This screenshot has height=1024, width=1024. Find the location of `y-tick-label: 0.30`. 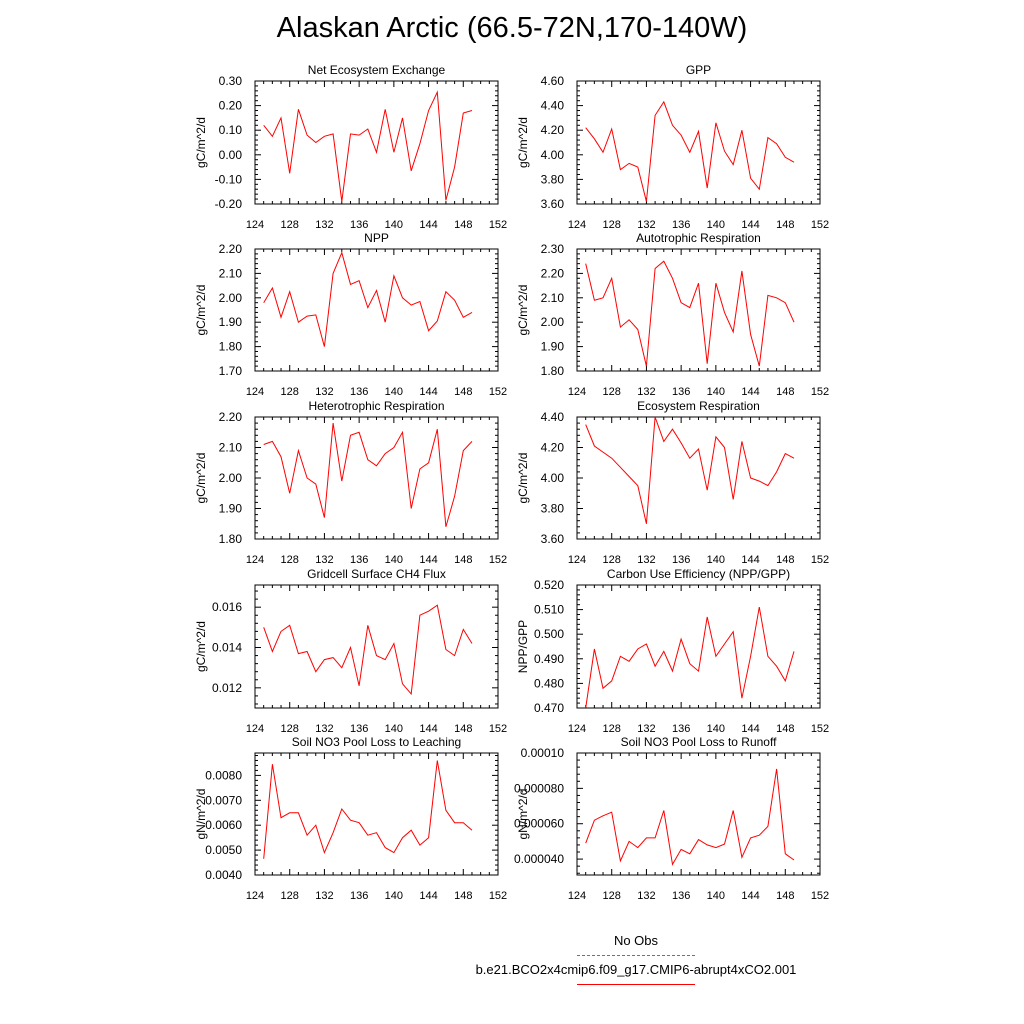

y-tick-label: 0.30 is located at coordinates (231, 81).